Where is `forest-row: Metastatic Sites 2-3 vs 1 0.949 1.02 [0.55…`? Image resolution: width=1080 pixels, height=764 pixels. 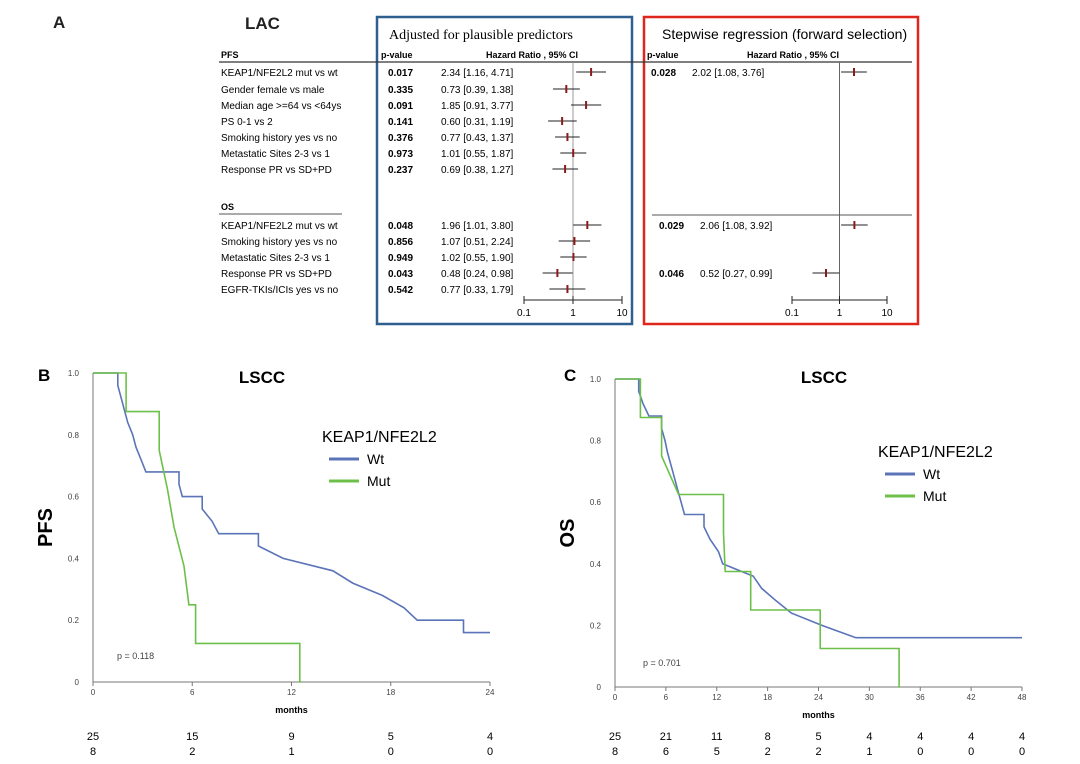 forest-row: Metastatic Sites 2-3 vs 1 0.949 1.02 [0.55… is located at coordinates (404, 258).